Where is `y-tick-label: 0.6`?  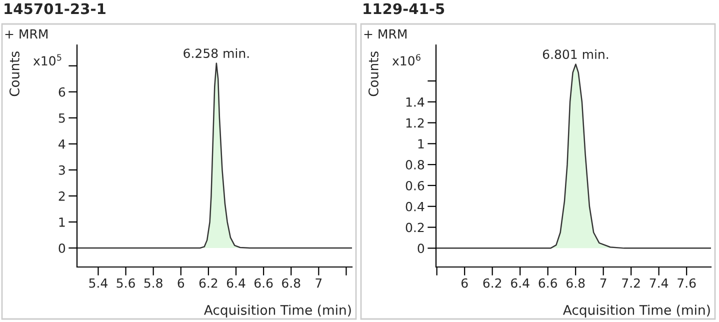
y-tick-label: 0.6 is located at coordinates (415, 185).